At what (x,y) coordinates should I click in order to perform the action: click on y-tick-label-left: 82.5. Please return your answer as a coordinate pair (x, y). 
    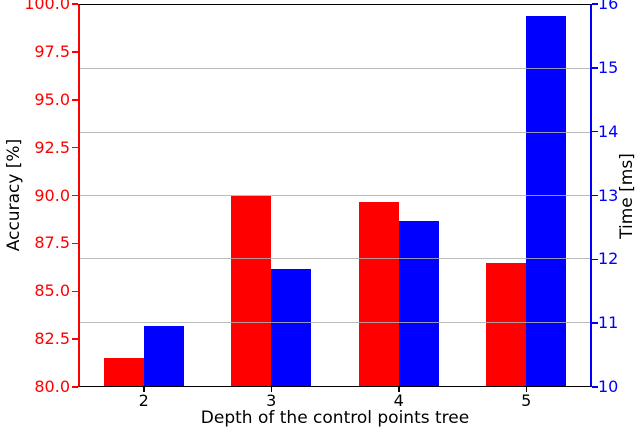
    Looking at the image, I should click on (52, 339).